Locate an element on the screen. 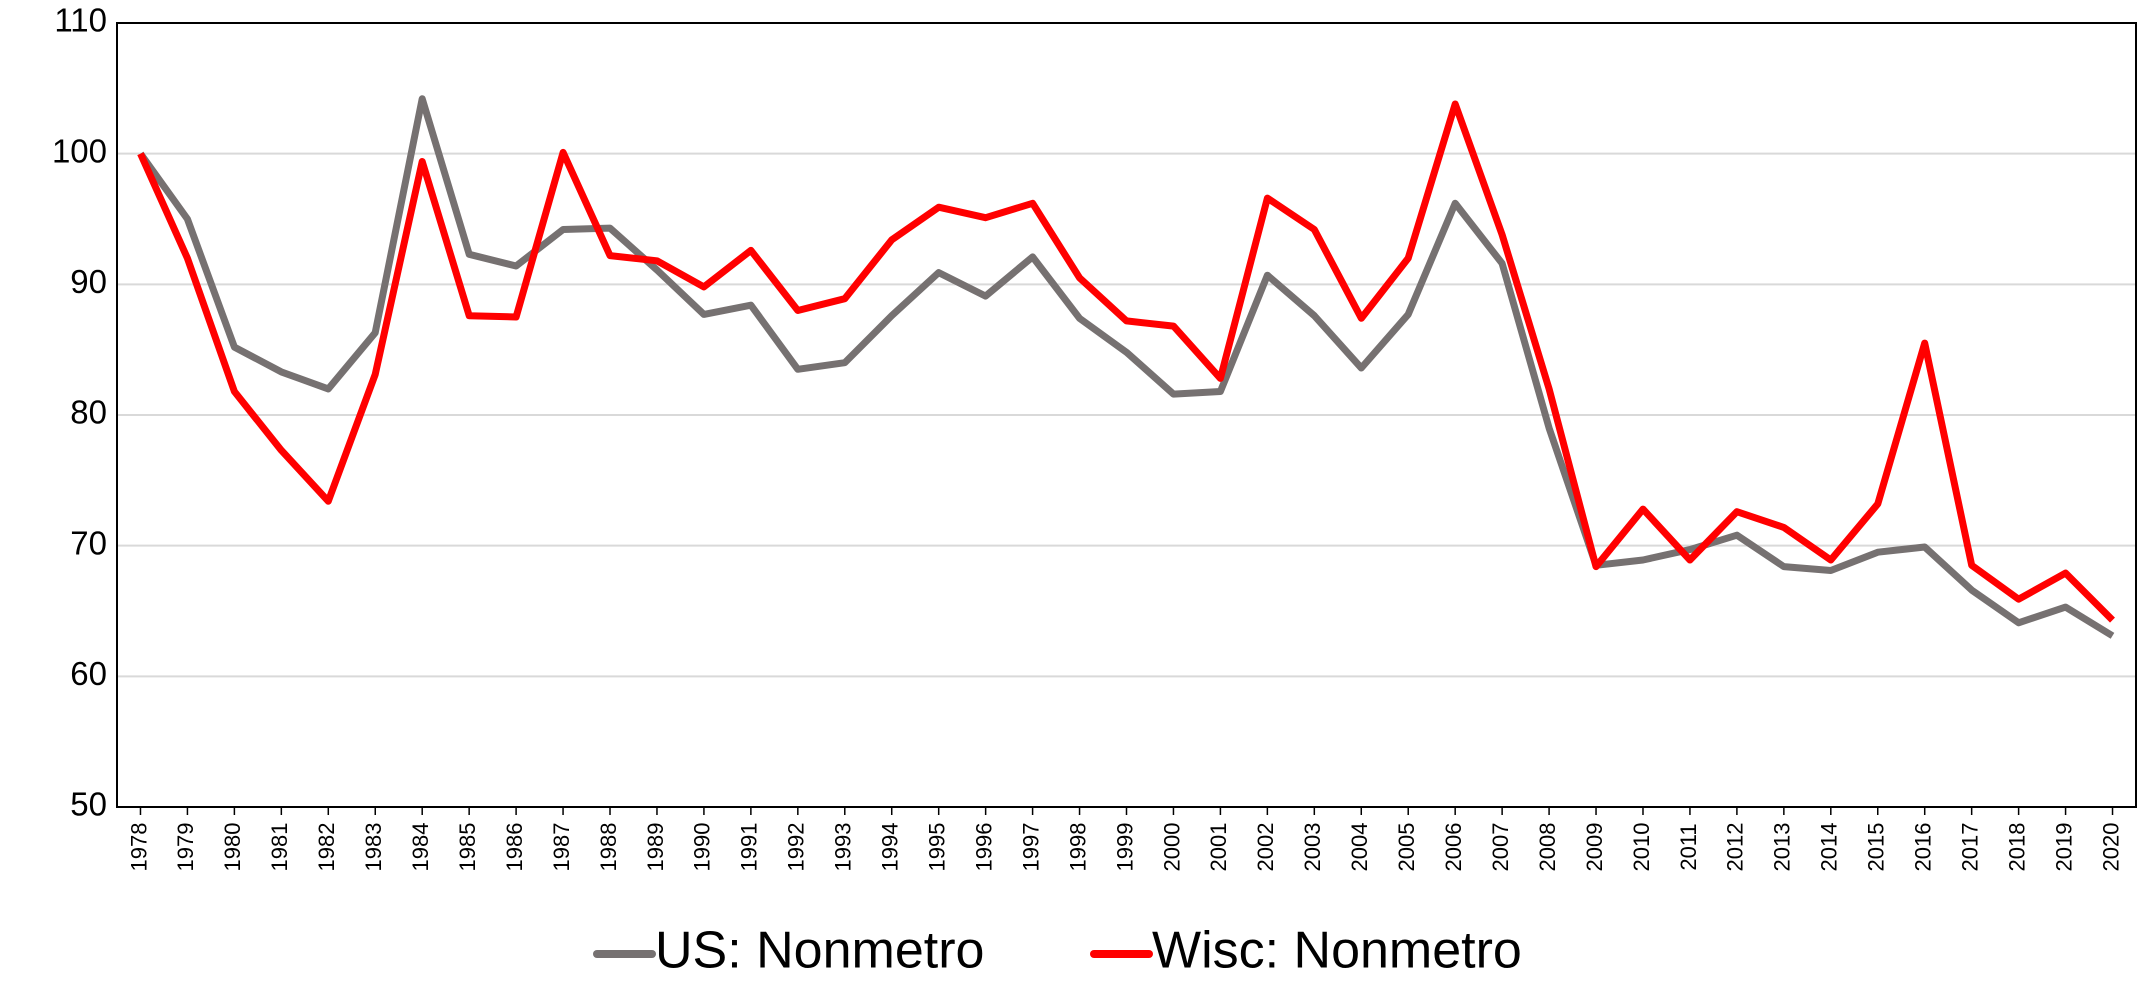 The height and width of the screenshot is (984, 2151). x-tick-label: 1982 is located at coordinates (326, 847).